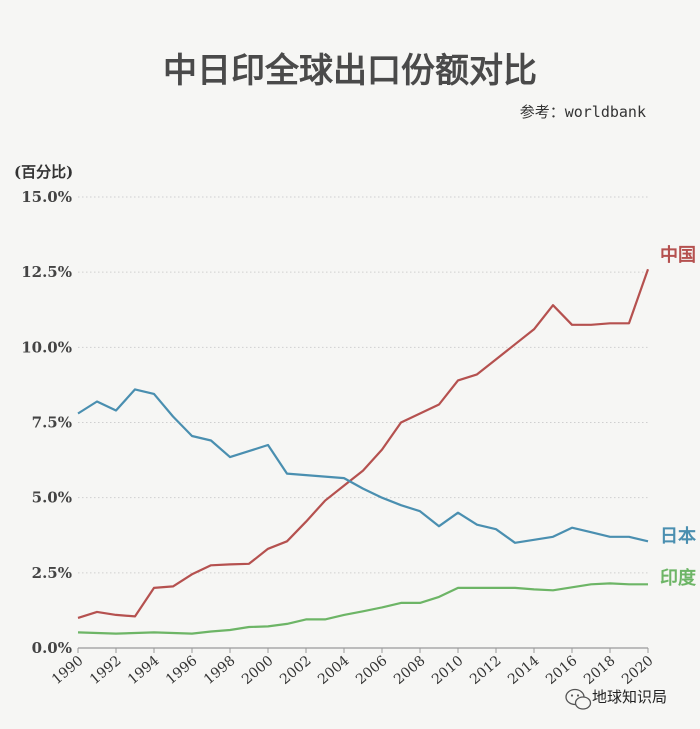 This screenshot has height=729, width=700. What do you see at coordinates (562, 670) in the screenshot?
I see `x-tick-label: 2016` at bounding box center [562, 670].